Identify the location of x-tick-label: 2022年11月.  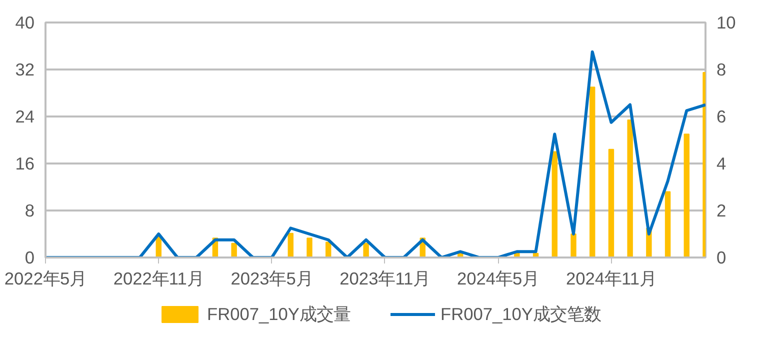
(158, 278).